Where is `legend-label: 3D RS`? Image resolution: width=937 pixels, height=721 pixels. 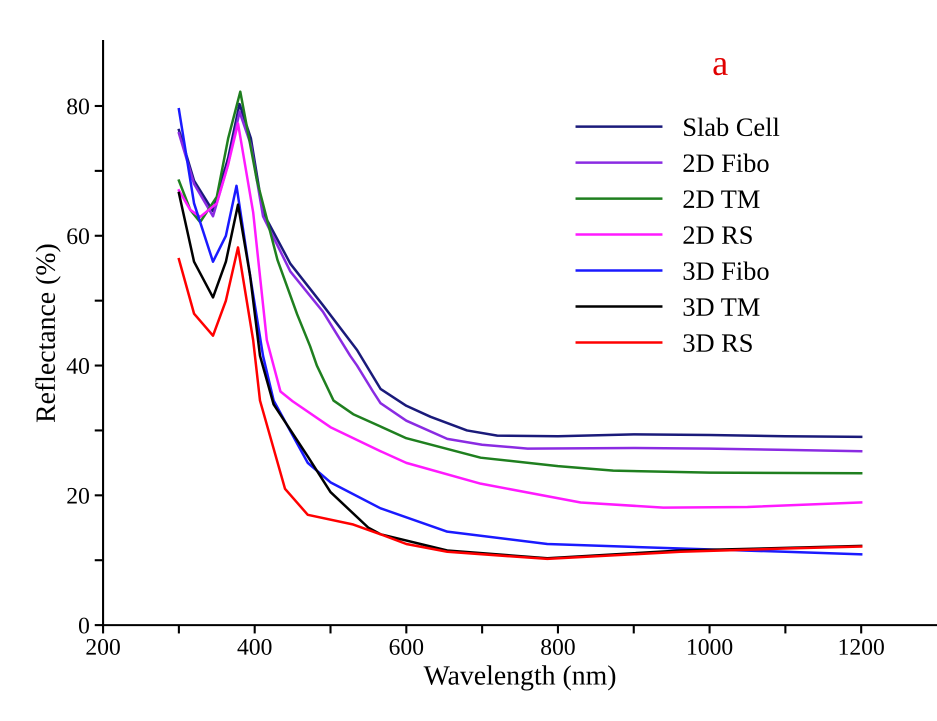 legend-label: 3D RS is located at coordinates (718, 343).